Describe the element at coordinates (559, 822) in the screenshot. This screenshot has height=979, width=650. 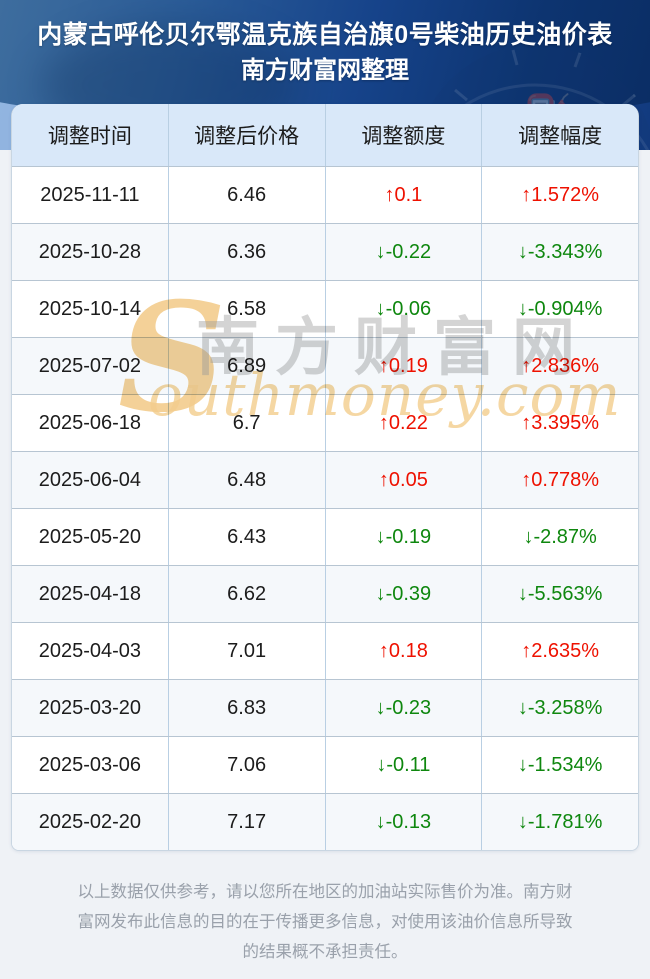
I see `percent-cell: ↓-1.781%` at that location.